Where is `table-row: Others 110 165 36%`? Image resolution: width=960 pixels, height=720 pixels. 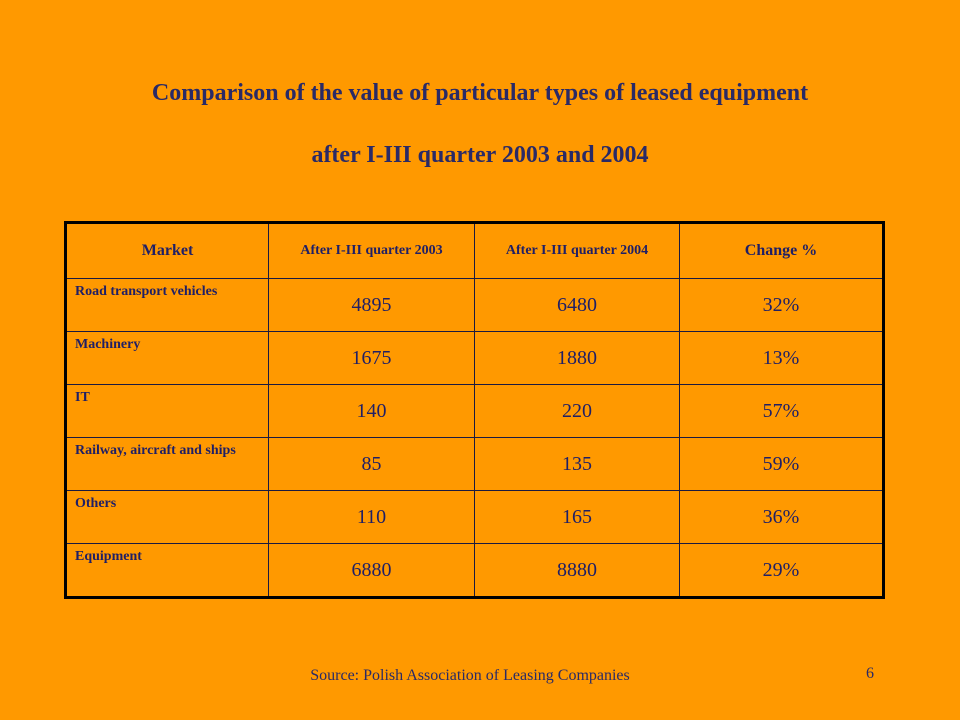 table-row: Others 110 165 36% is located at coordinates (474, 517).